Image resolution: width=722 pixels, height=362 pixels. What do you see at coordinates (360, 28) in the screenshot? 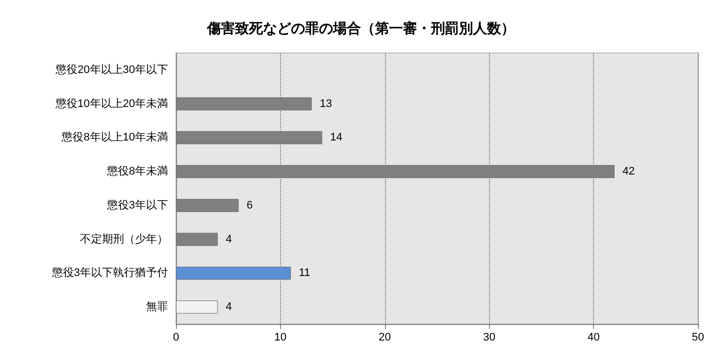
I see `chart-title: 傷害致死などの罪の場合（第一審・刑罰別人数）` at bounding box center [360, 28].